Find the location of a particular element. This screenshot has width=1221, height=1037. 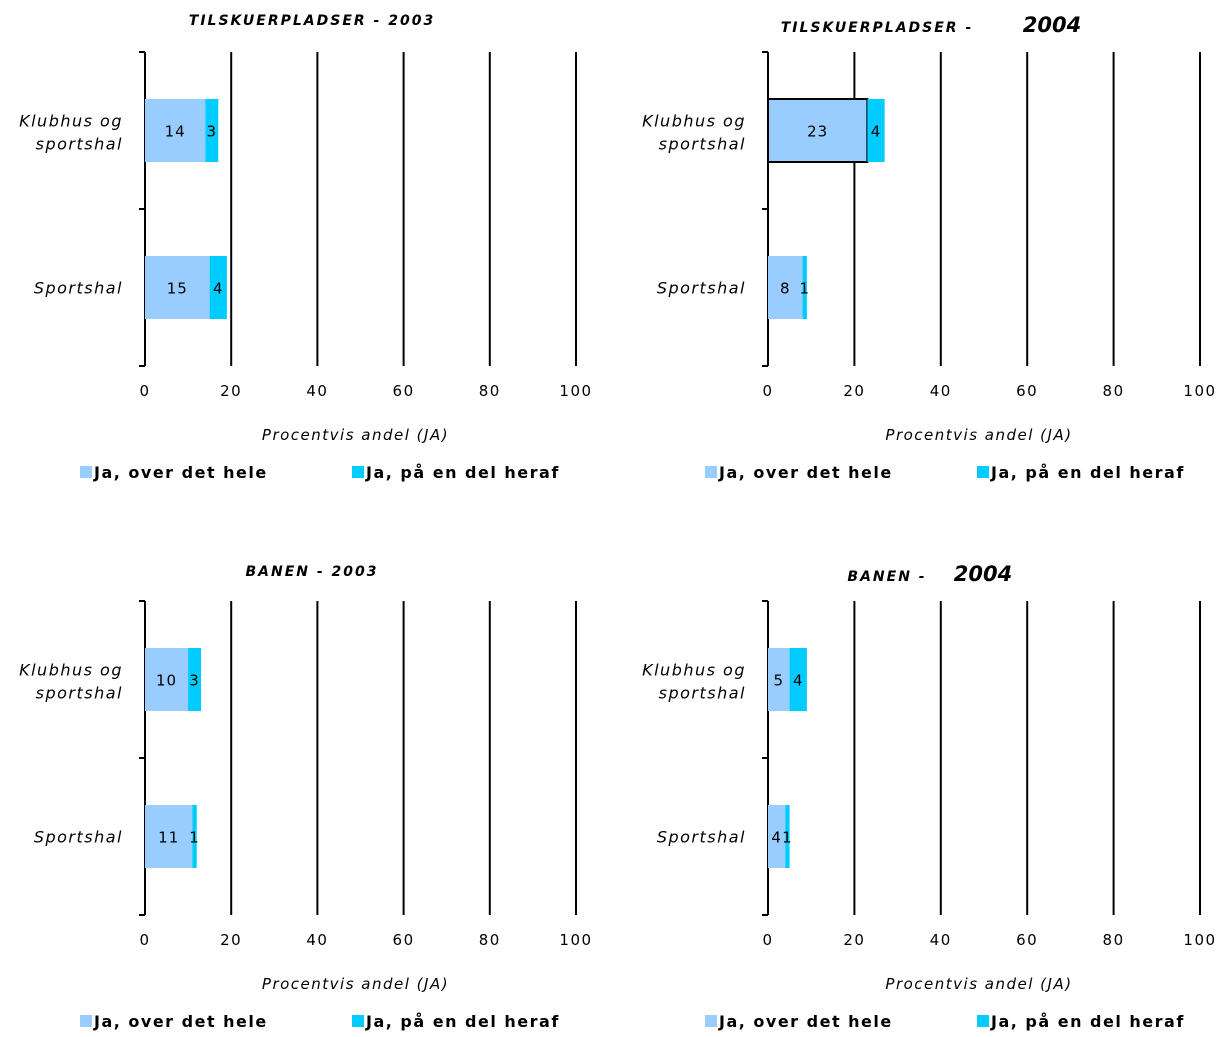

data-label: 5 is located at coordinates (779, 681).